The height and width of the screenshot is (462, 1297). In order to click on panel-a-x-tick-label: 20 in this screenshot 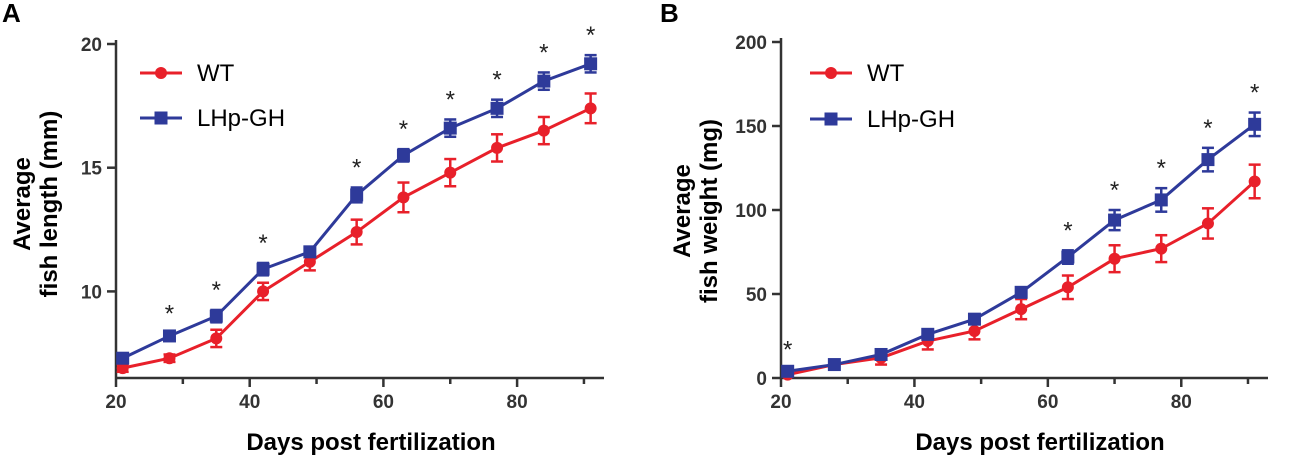, I will do `click(115, 402)`.